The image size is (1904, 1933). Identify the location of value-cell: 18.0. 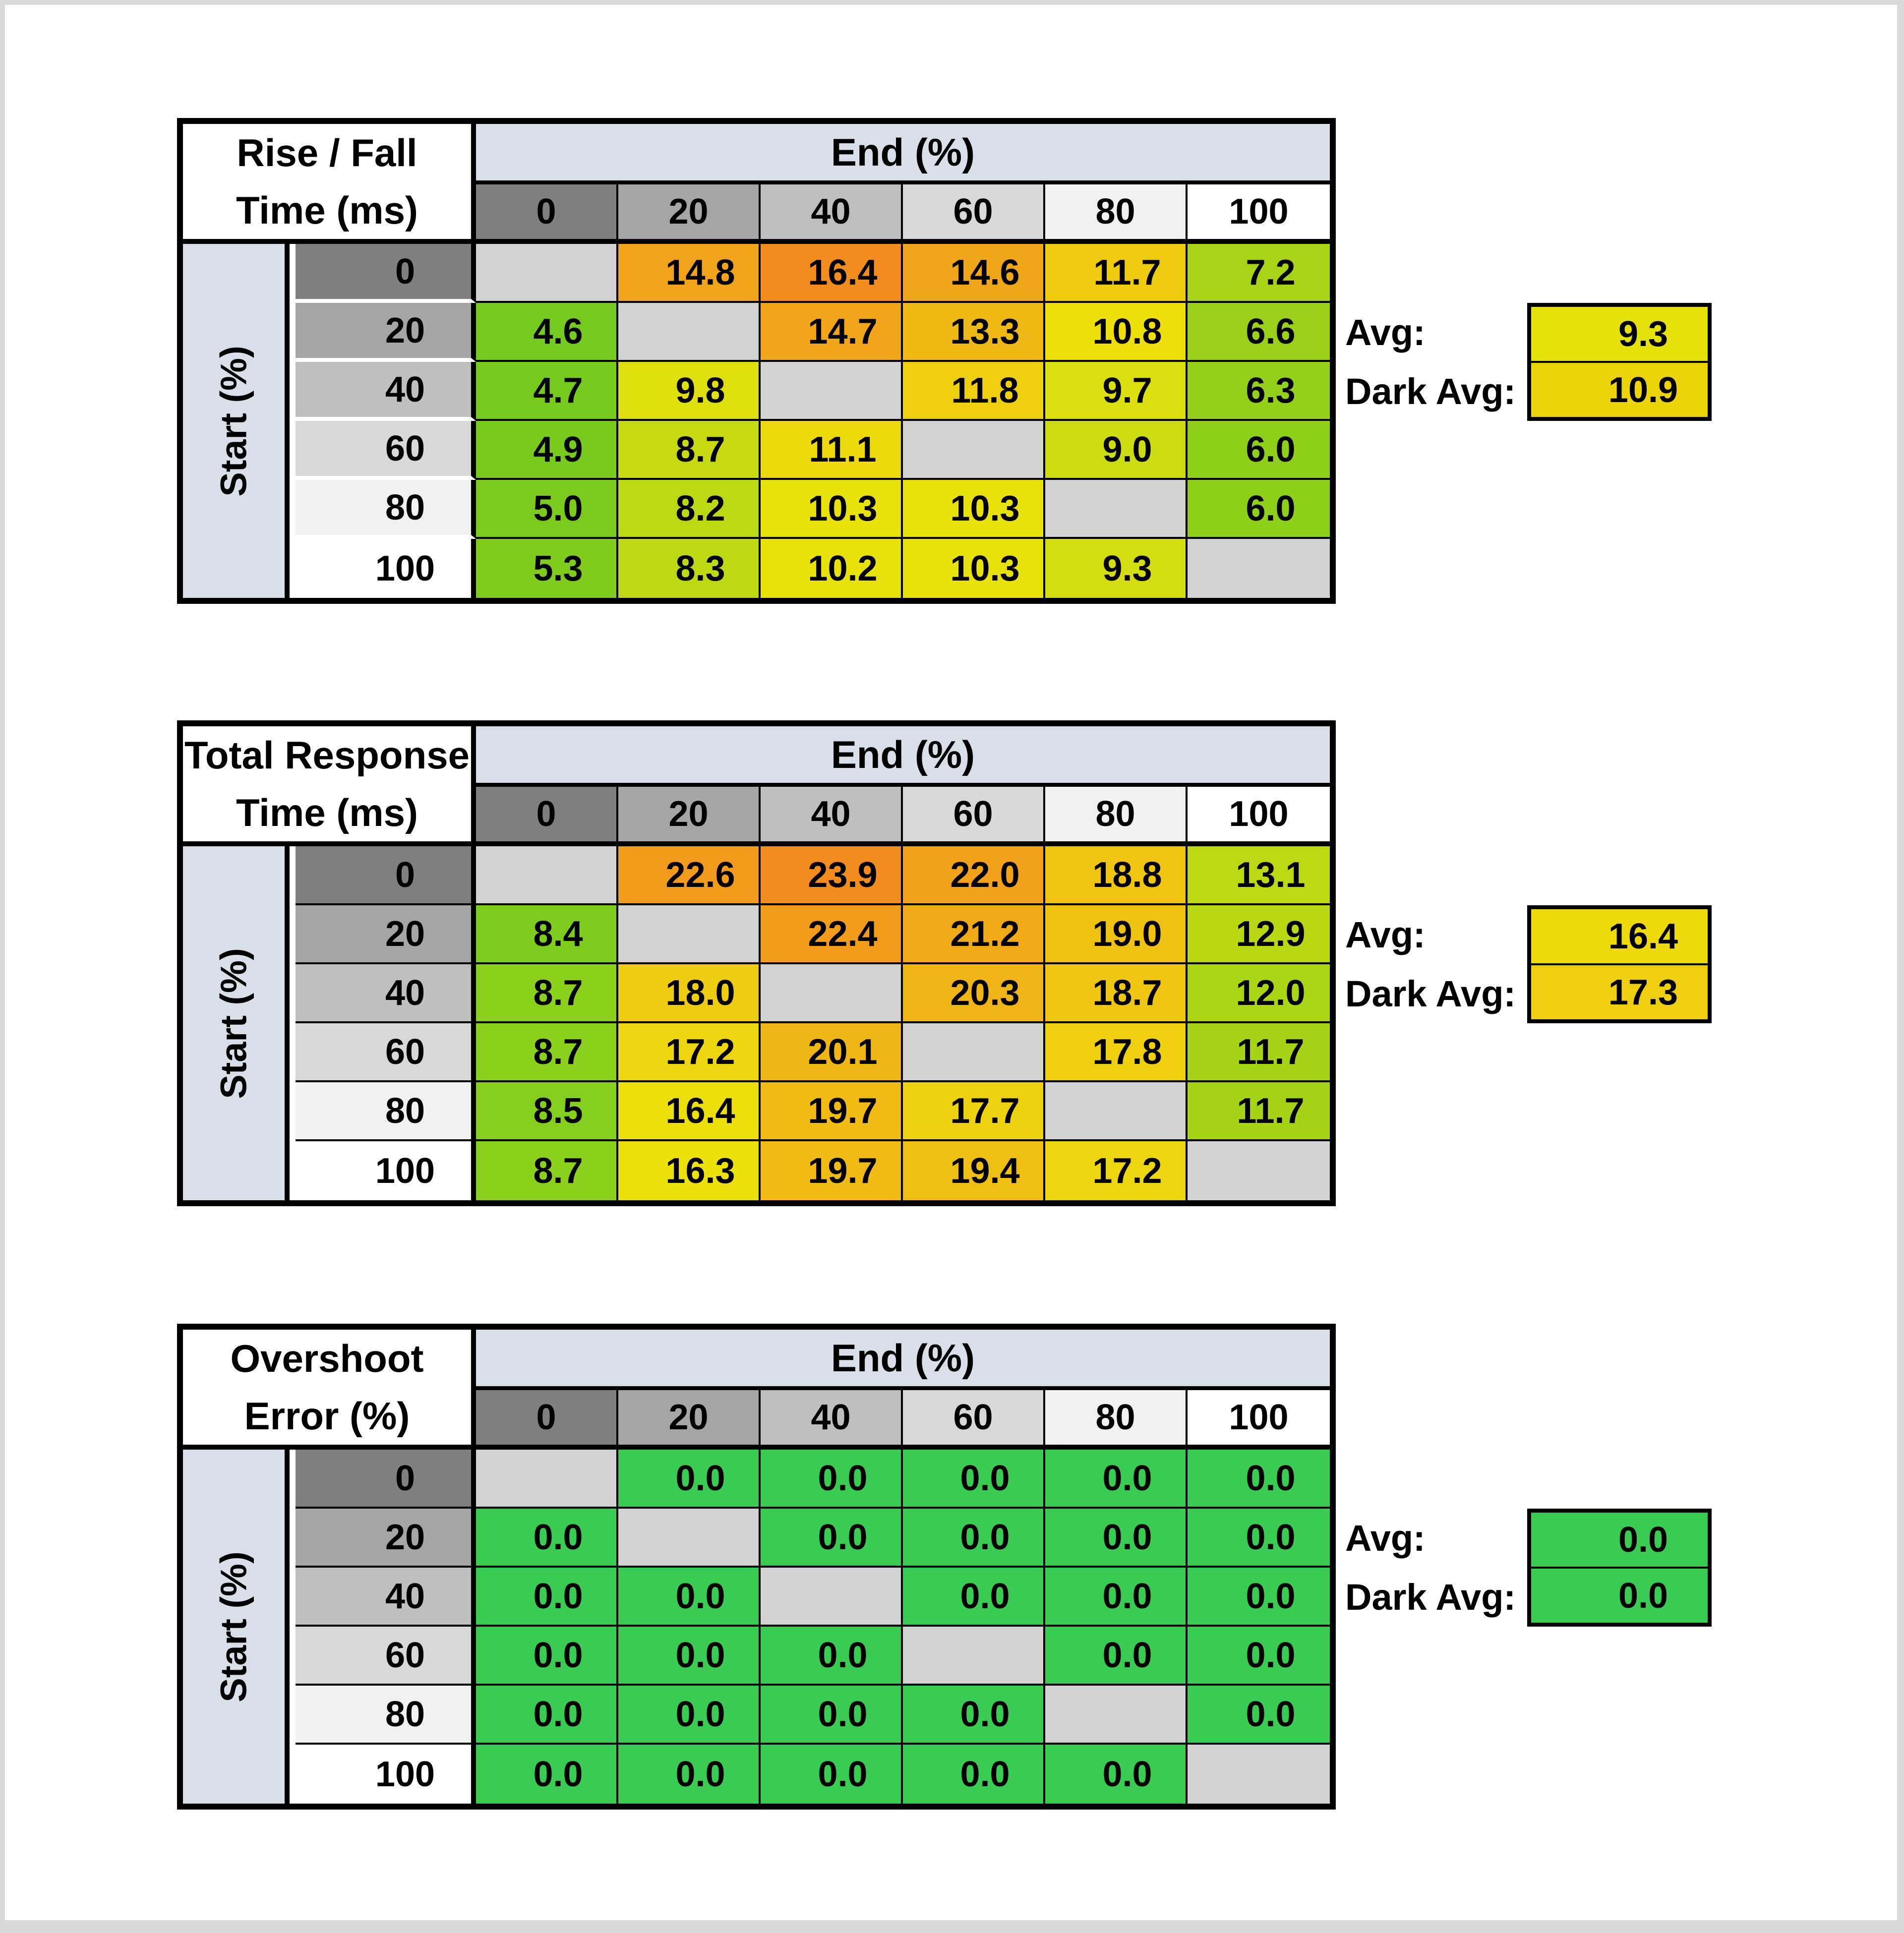
(689, 994).